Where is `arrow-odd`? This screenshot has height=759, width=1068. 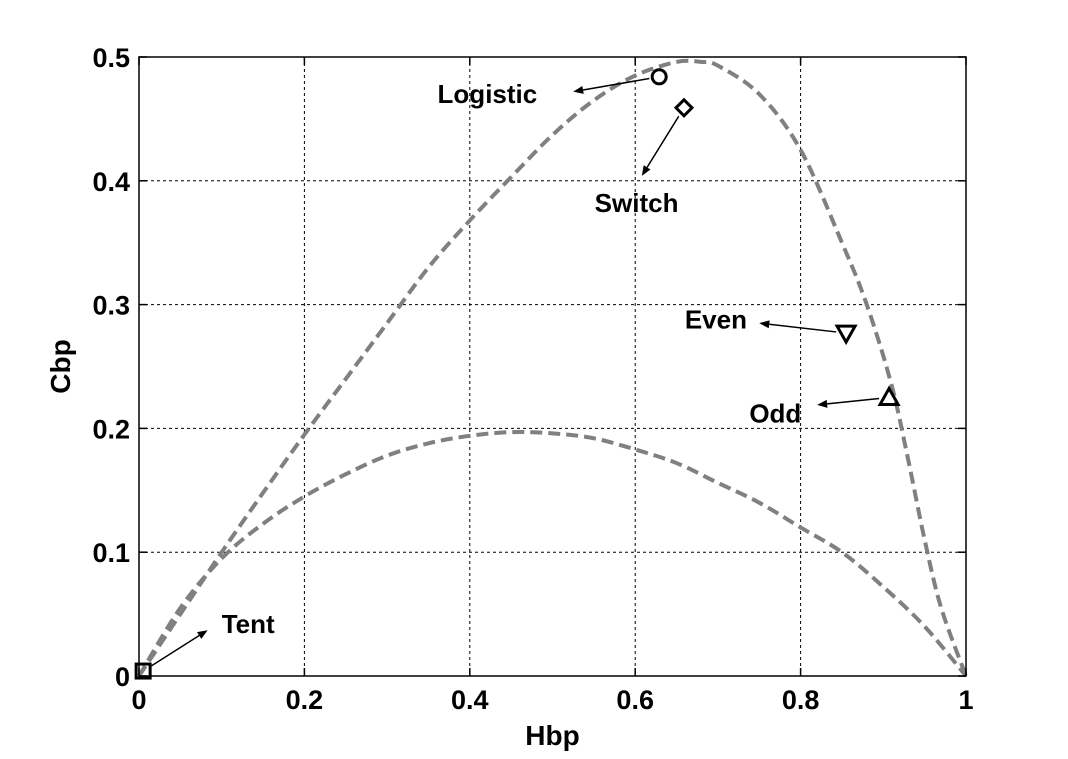
arrow-odd is located at coordinates (853, 401).